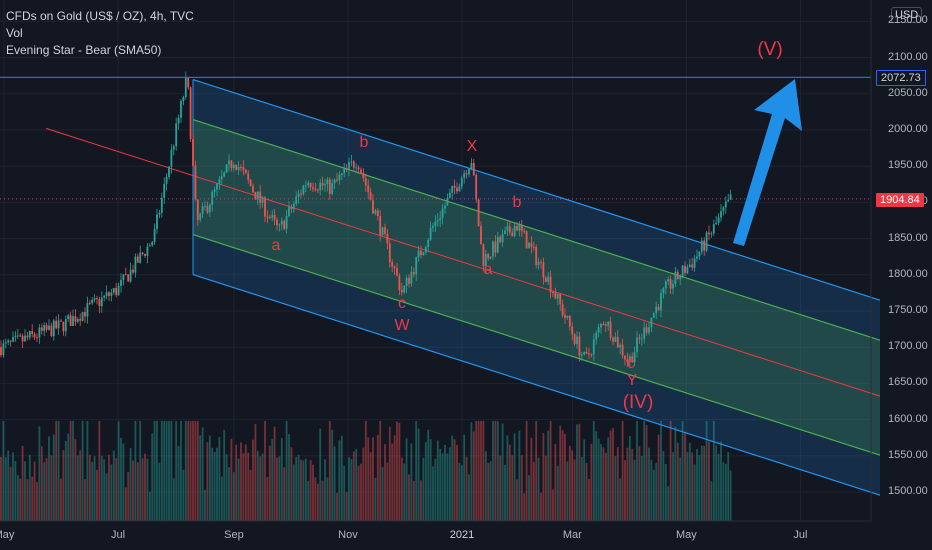 The width and height of the screenshot is (932, 550). Describe the element at coordinates (14, 33) in the screenshot. I see `legend-volume: Vol` at that location.